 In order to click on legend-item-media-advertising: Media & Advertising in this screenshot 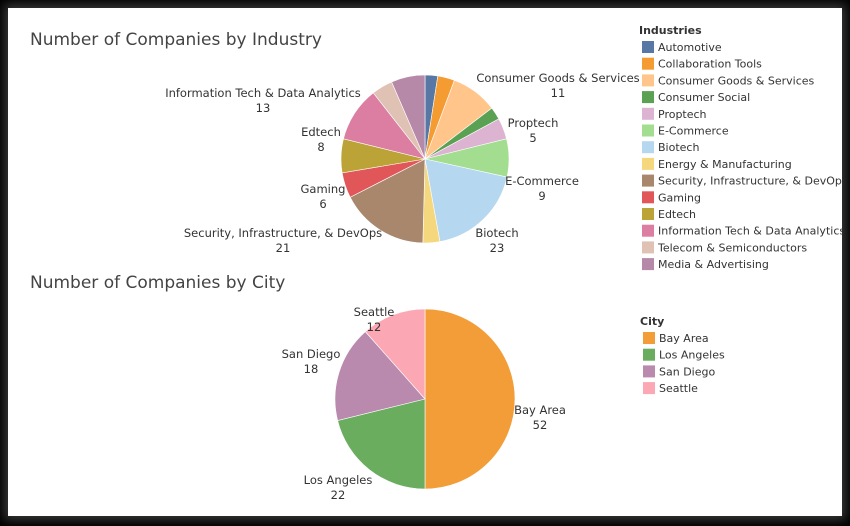, I will do `click(705, 264)`.